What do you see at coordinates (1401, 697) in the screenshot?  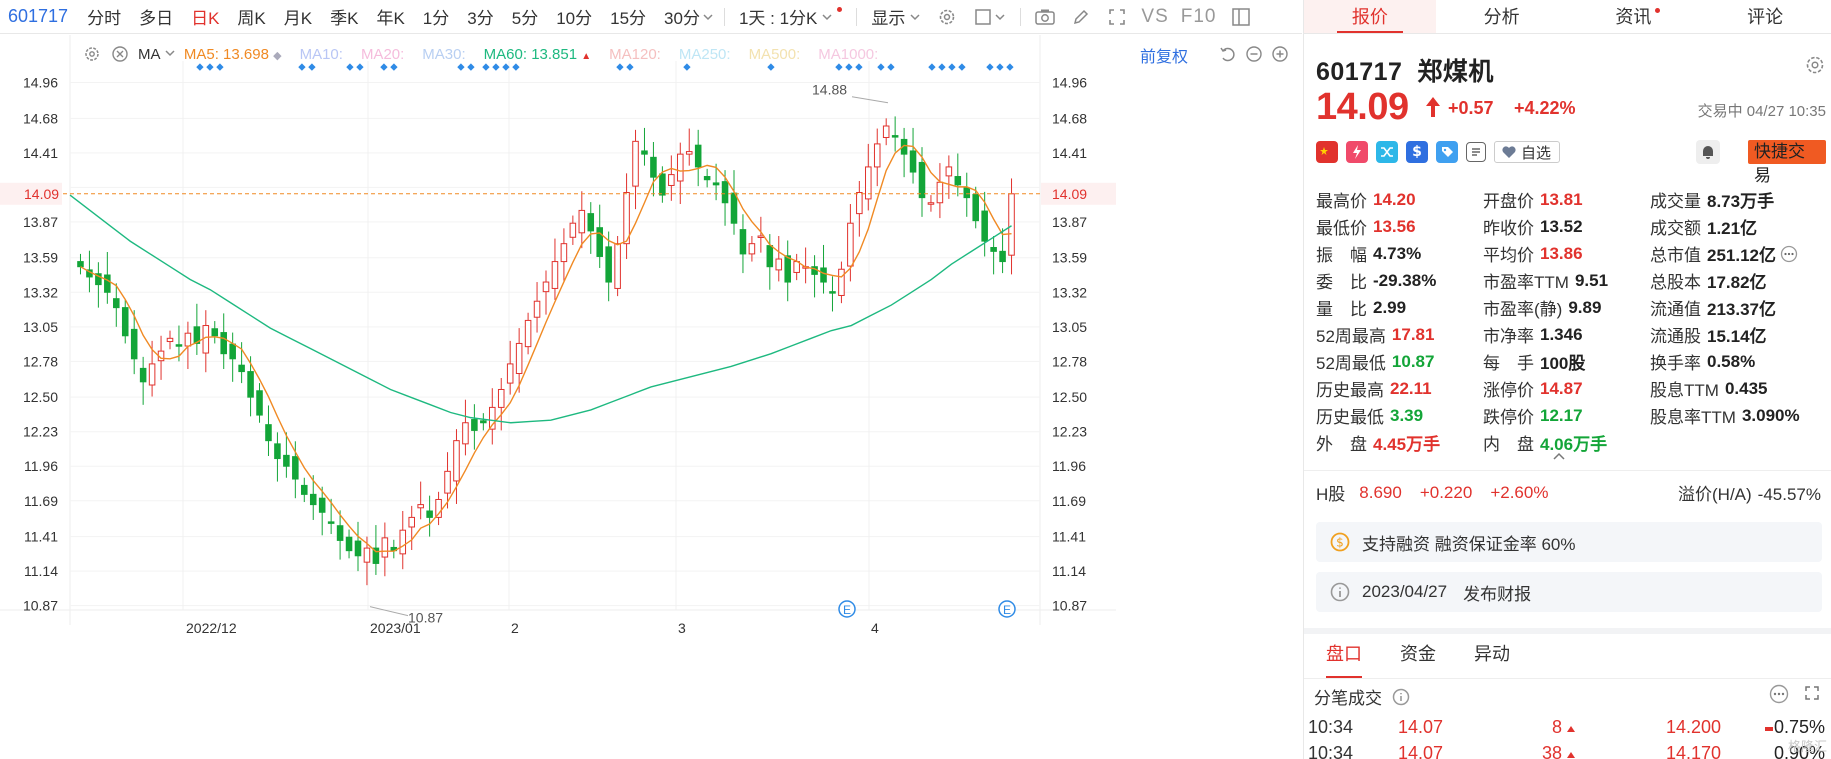 I see `info-icon` at bounding box center [1401, 697].